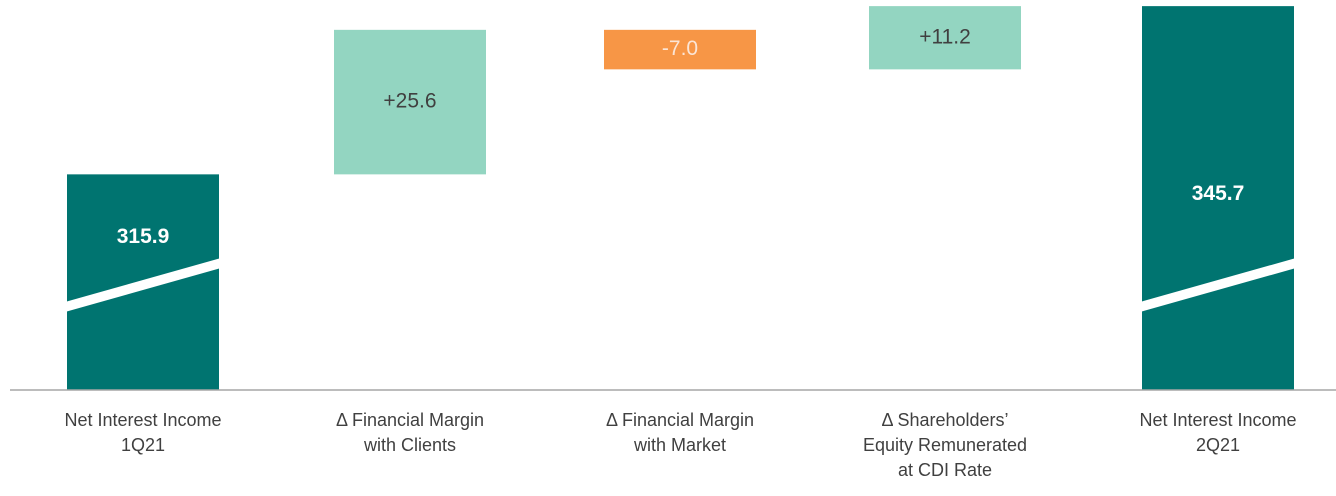 The height and width of the screenshot is (496, 1336). What do you see at coordinates (143, 236) in the screenshot?
I see `value-label: 315.9` at bounding box center [143, 236].